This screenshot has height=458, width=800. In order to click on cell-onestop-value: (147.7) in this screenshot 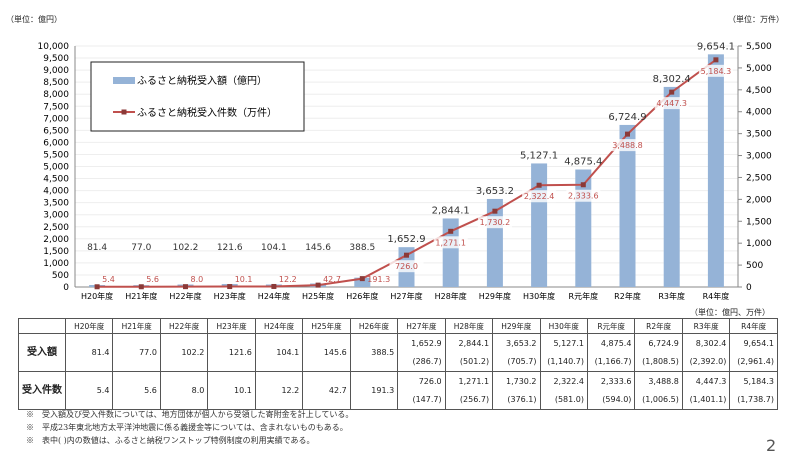, I will do `click(427, 399)`.